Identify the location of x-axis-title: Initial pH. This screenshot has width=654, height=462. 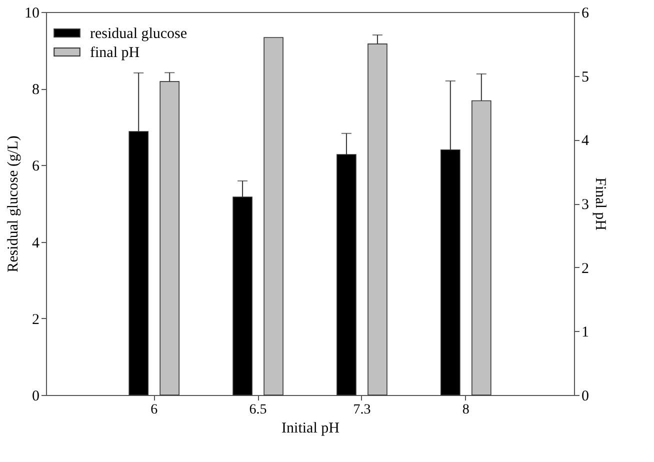
(311, 428).